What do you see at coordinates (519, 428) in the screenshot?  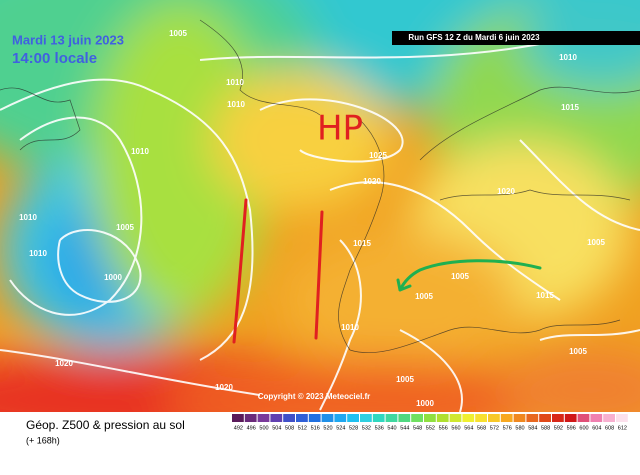 I see `scale-label: 580` at bounding box center [519, 428].